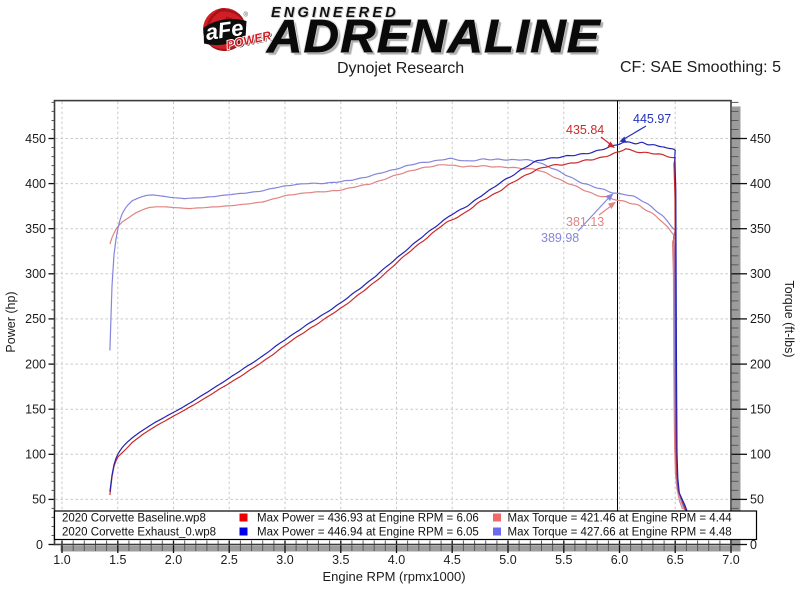 The width and height of the screenshot is (800, 600). What do you see at coordinates (134, 519) in the screenshot?
I see `svg-text: 2020 Corvette Baseline.wp8` at bounding box center [134, 519].